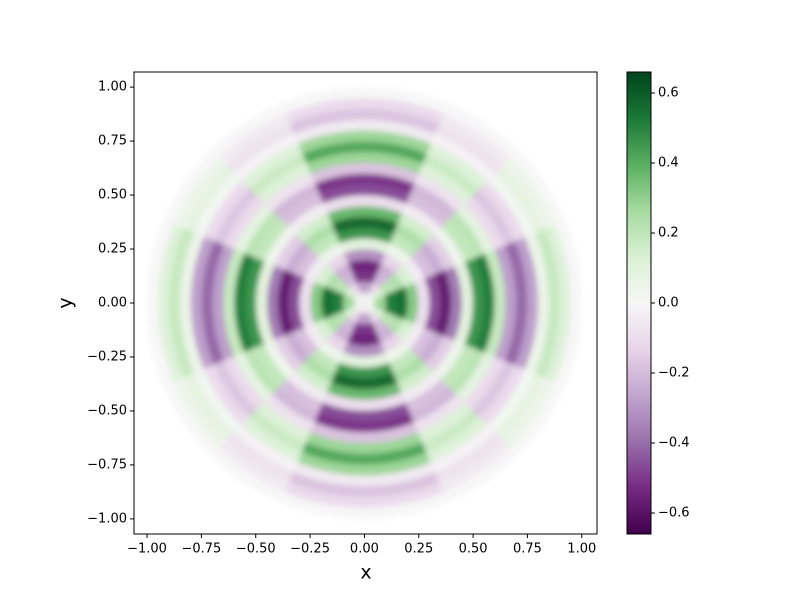  I want to click on field-cell, so click(568, 344).